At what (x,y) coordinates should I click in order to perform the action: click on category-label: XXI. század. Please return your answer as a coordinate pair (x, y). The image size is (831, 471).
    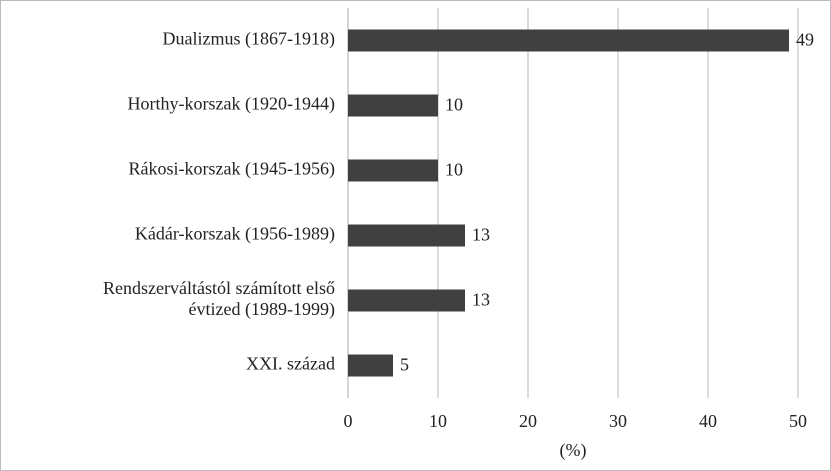
    Looking at the image, I should click on (290, 364).